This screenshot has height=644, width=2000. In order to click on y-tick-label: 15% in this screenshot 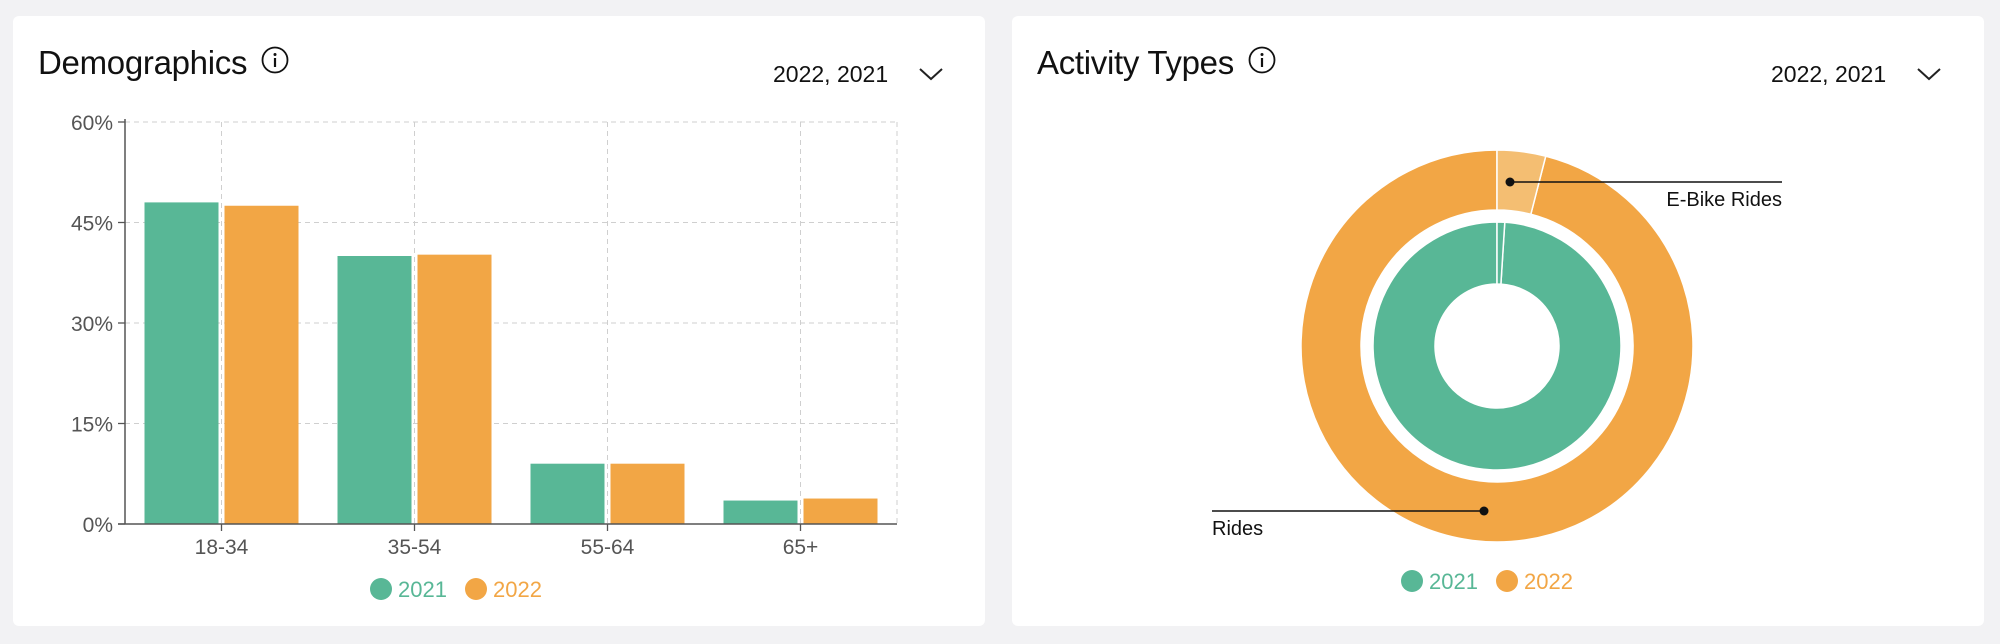, I will do `click(92, 425)`.